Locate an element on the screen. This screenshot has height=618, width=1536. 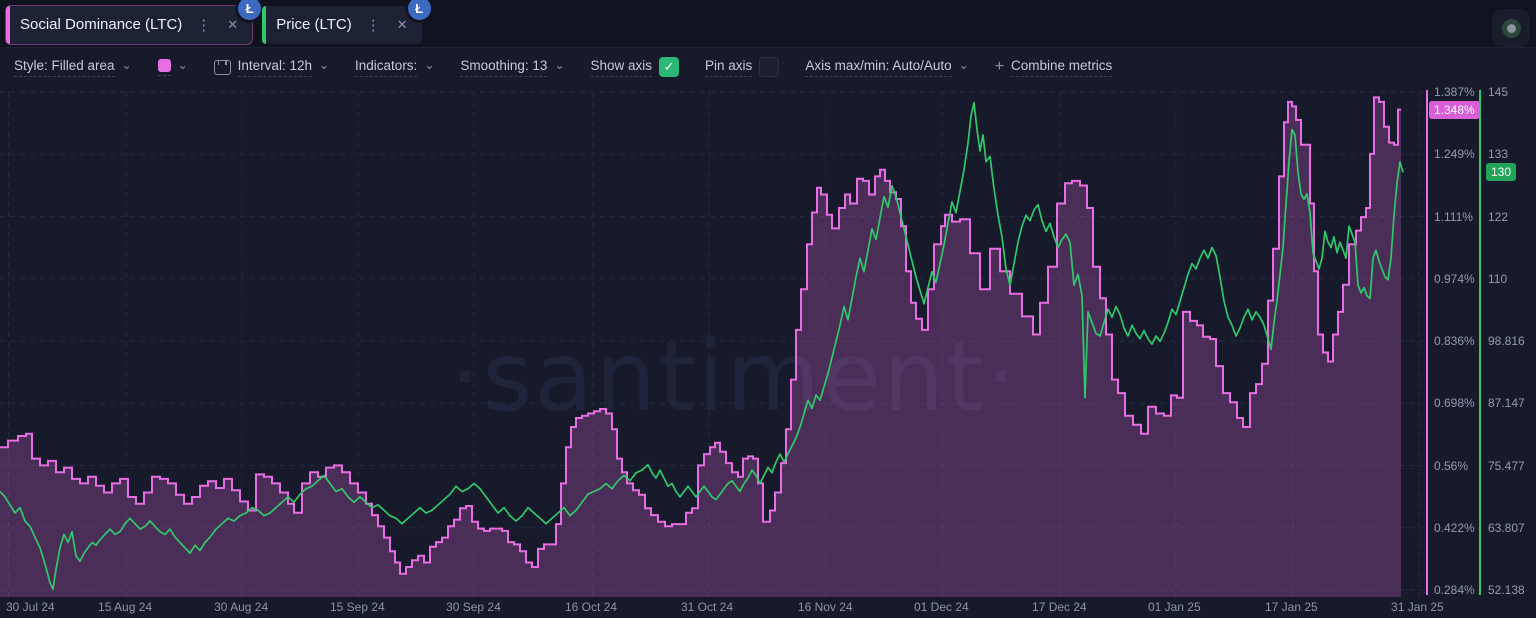
price-axis-line is located at coordinates (1480, 342).